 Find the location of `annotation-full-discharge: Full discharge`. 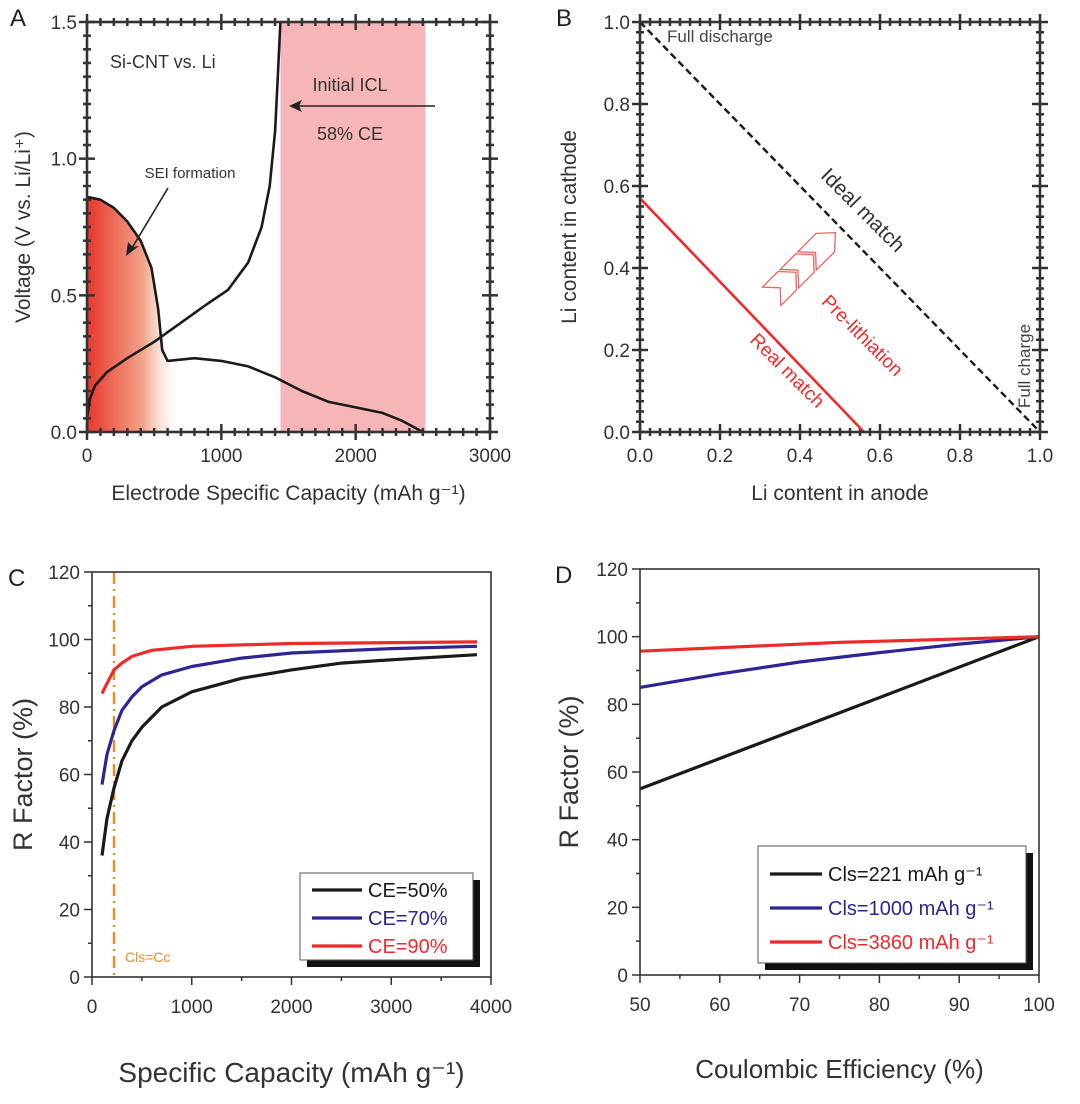

annotation-full-discharge: Full discharge is located at coordinates (720, 36).